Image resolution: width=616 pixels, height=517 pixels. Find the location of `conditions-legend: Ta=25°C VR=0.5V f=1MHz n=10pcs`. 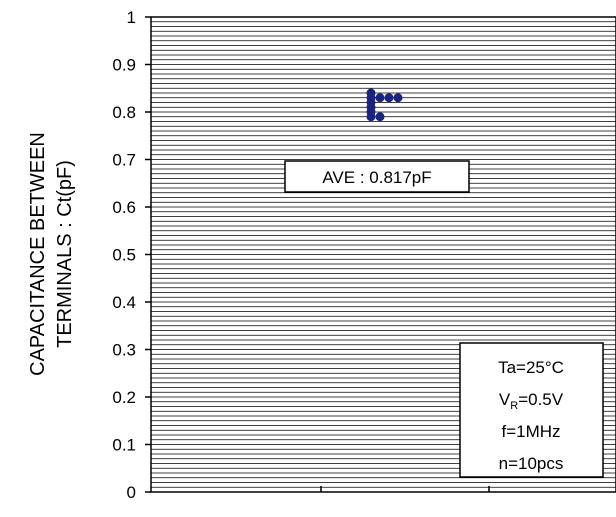

conditions-legend: Ta=25°C VR=0.5V f=1MHz n=10pcs is located at coordinates (531, 410).